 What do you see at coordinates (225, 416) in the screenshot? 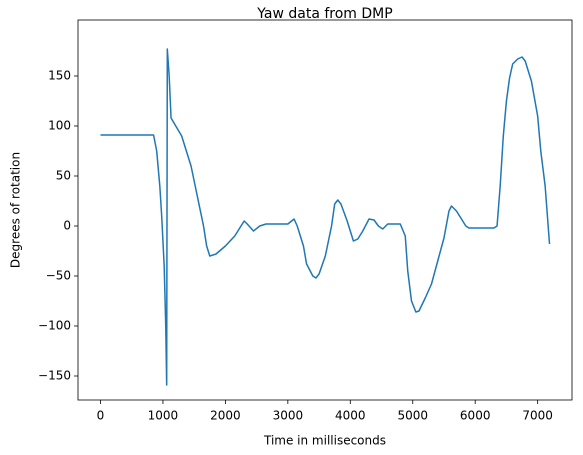
I see `x-tick-label: 2000` at bounding box center [225, 416].